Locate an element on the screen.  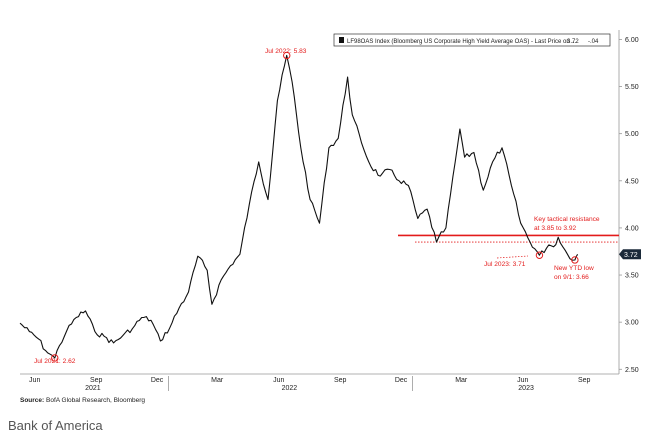
year-label: 2023 is located at coordinates (526, 388).